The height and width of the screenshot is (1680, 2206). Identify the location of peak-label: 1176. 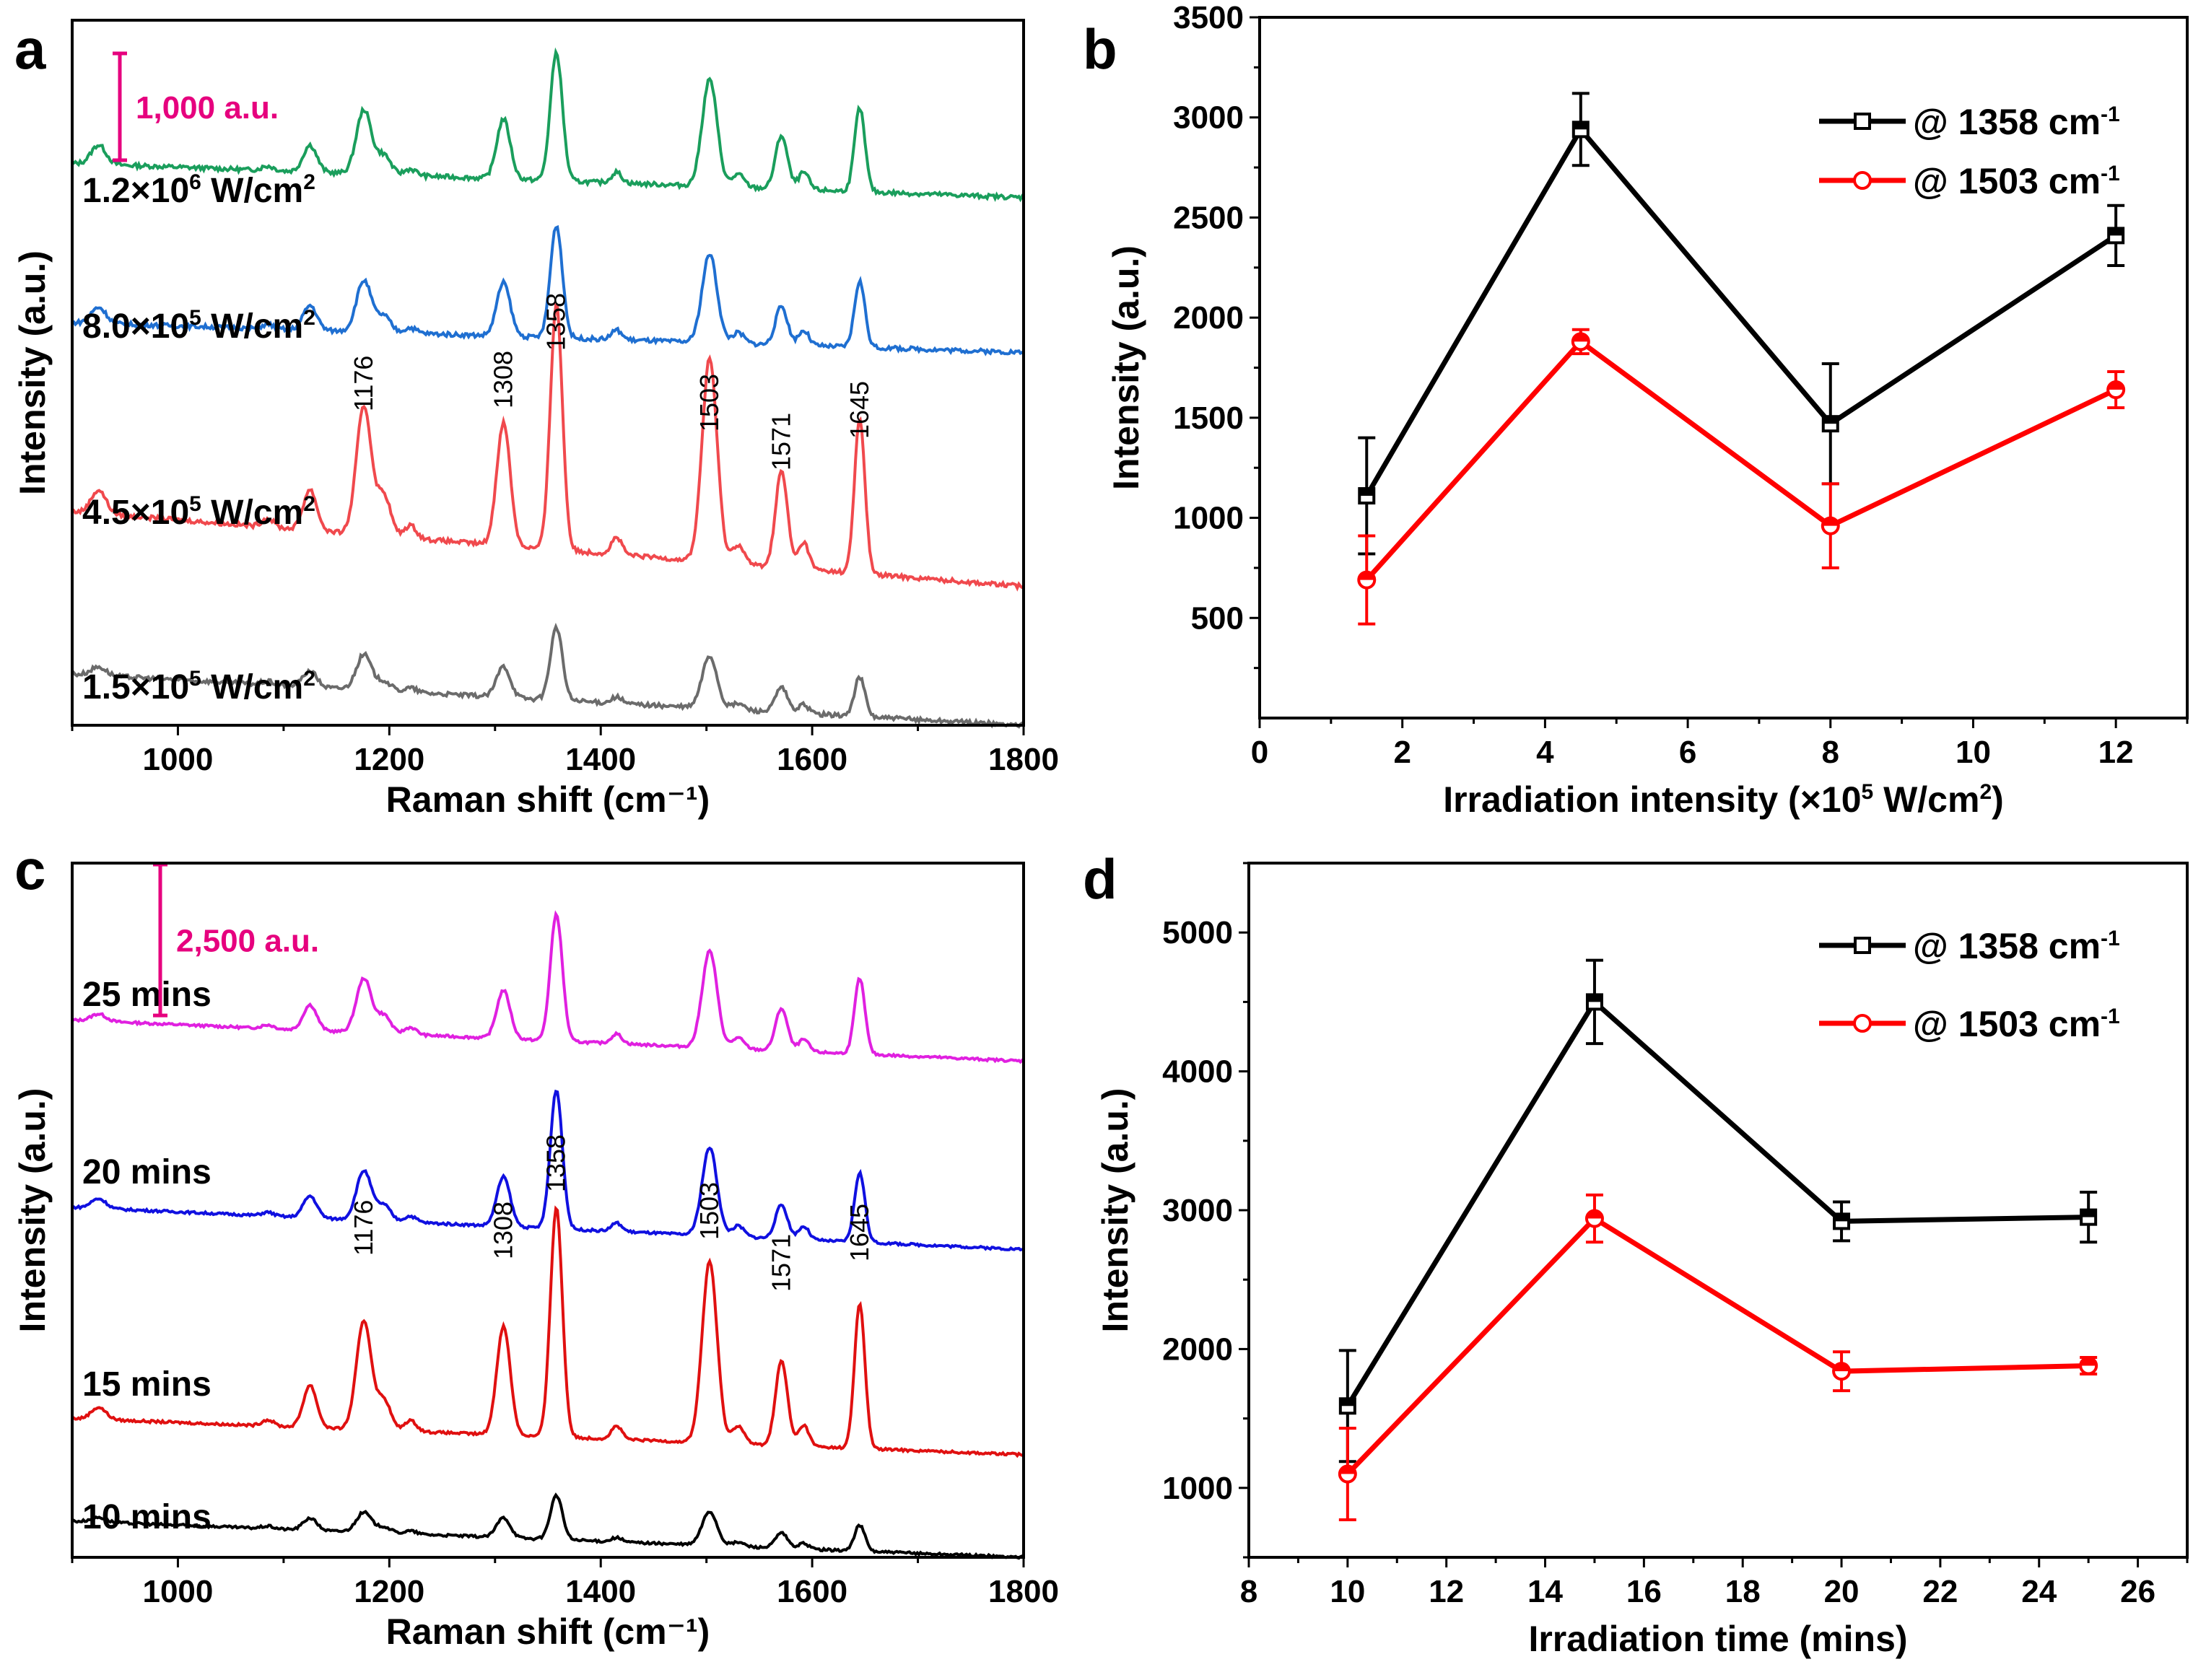
(363, 1228).